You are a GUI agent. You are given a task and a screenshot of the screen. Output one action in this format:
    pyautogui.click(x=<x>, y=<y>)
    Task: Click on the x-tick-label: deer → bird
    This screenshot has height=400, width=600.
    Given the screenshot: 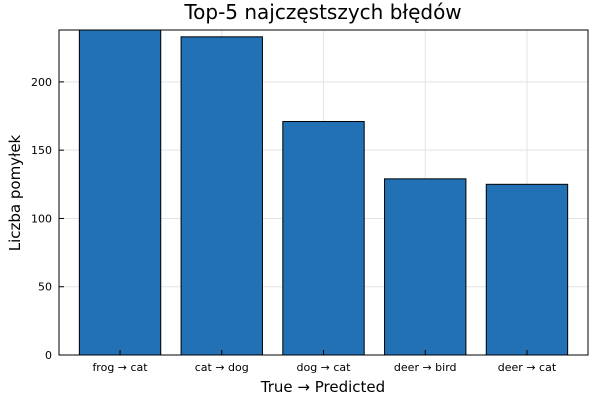 What is the action you would take?
    pyautogui.click(x=425, y=367)
    